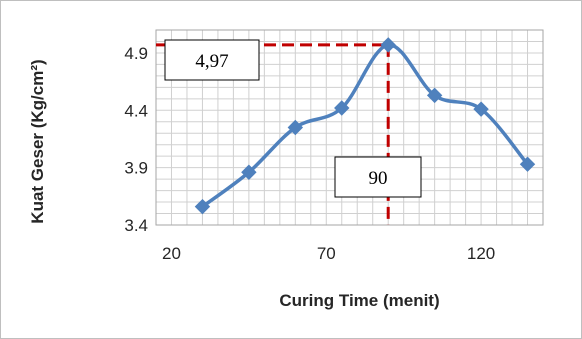 The image size is (582, 339). Describe the element at coordinates (37, 141) in the screenshot. I see `y-axis-title: Kuat Geser (Kg/cm²)` at that location.